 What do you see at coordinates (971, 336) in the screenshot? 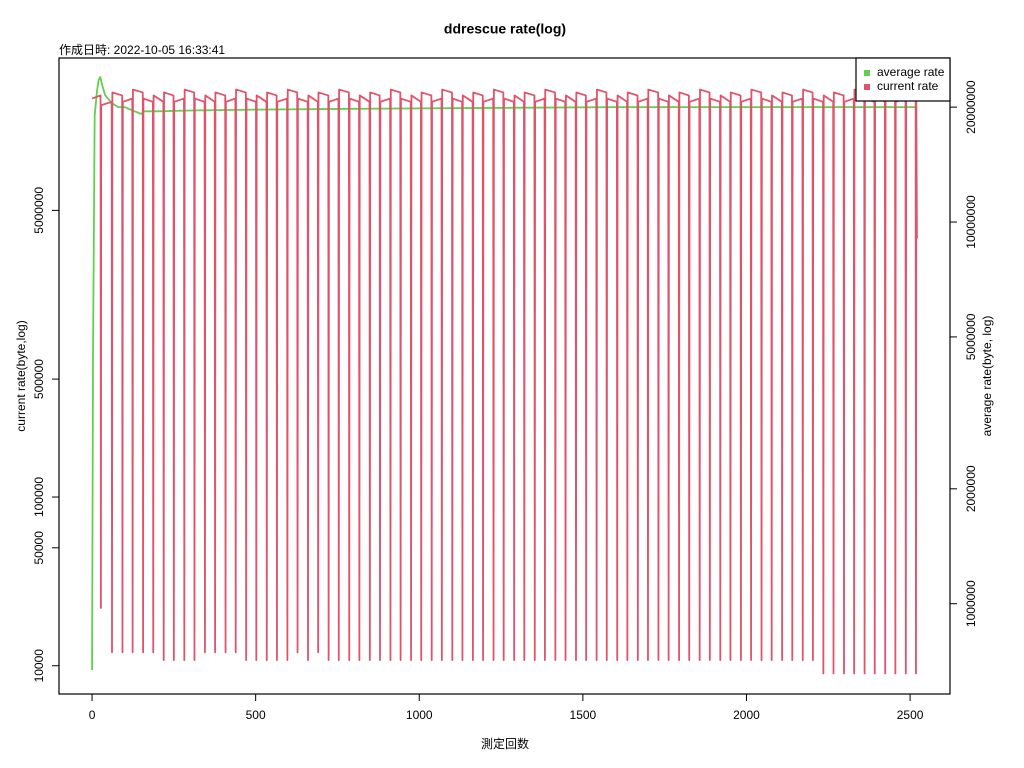
I see `y2-tick-label: 5000000` at bounding box center [971, 336].